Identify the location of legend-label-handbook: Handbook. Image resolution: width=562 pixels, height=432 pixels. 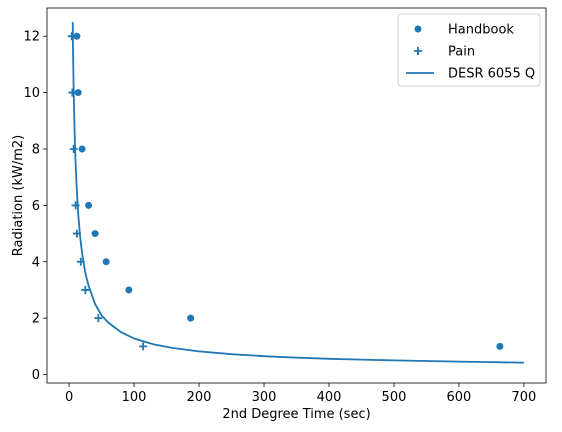
(481, 30).